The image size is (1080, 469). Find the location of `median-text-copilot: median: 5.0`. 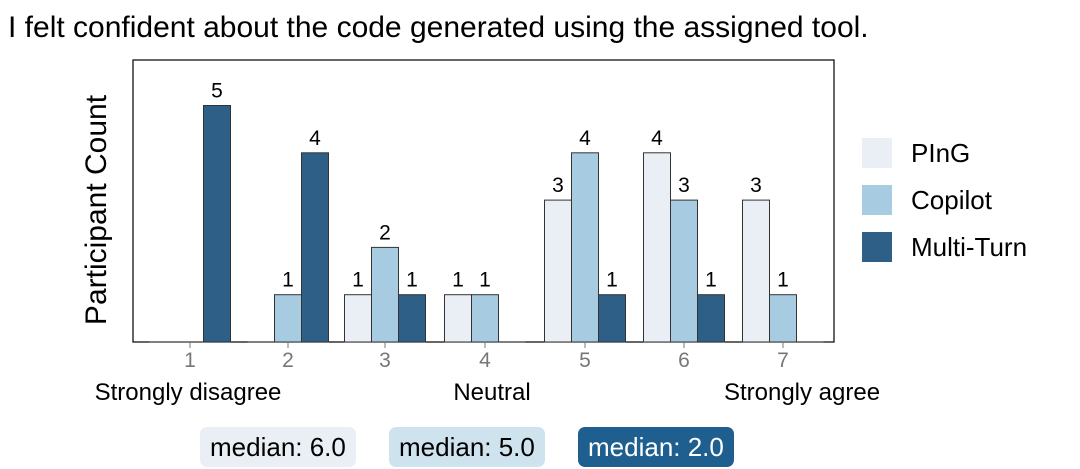

median-text-copilot: median: 5.0 is located at coordinates (467, 447).